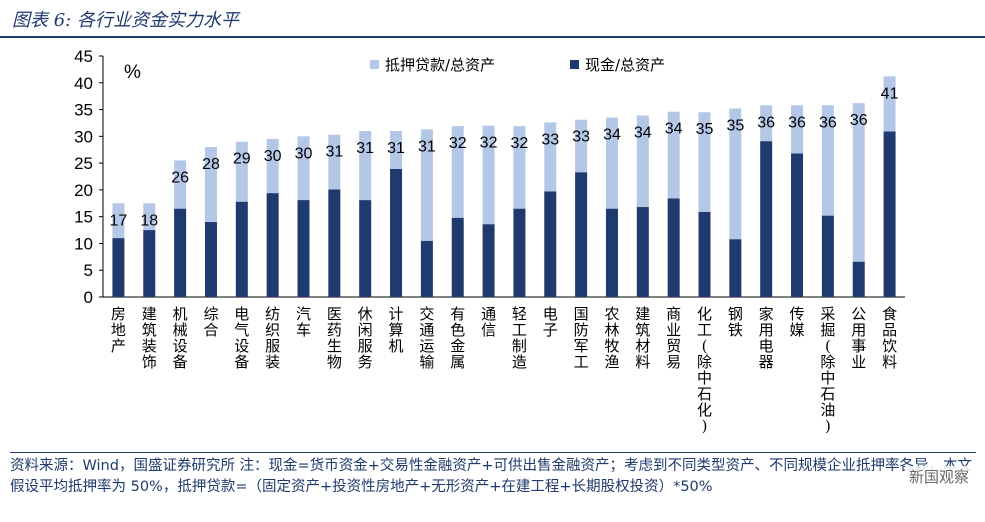  What do you see at coordinates (890, 93) in the screenshot?
I see `data-label: 41` at bounding box center [890, 93].